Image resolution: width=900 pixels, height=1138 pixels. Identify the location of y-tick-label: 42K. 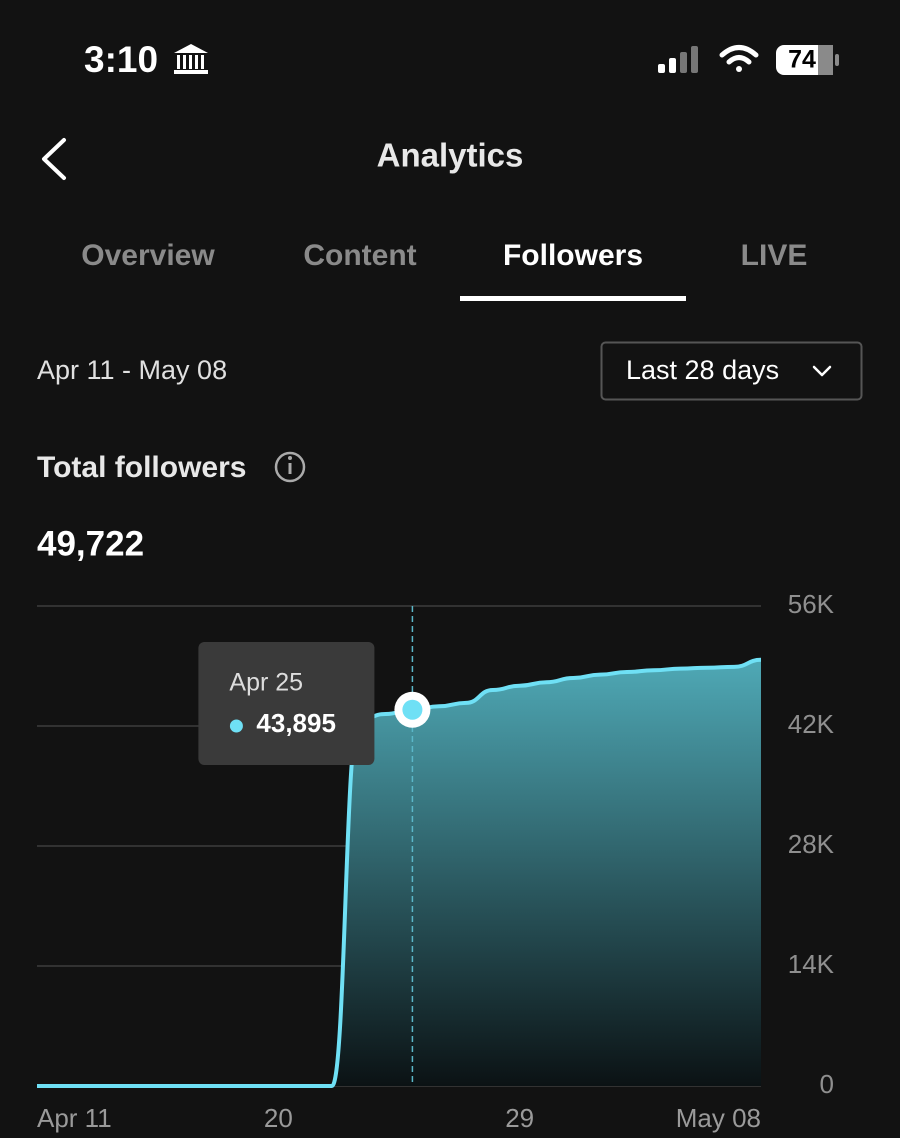
(811, 724).